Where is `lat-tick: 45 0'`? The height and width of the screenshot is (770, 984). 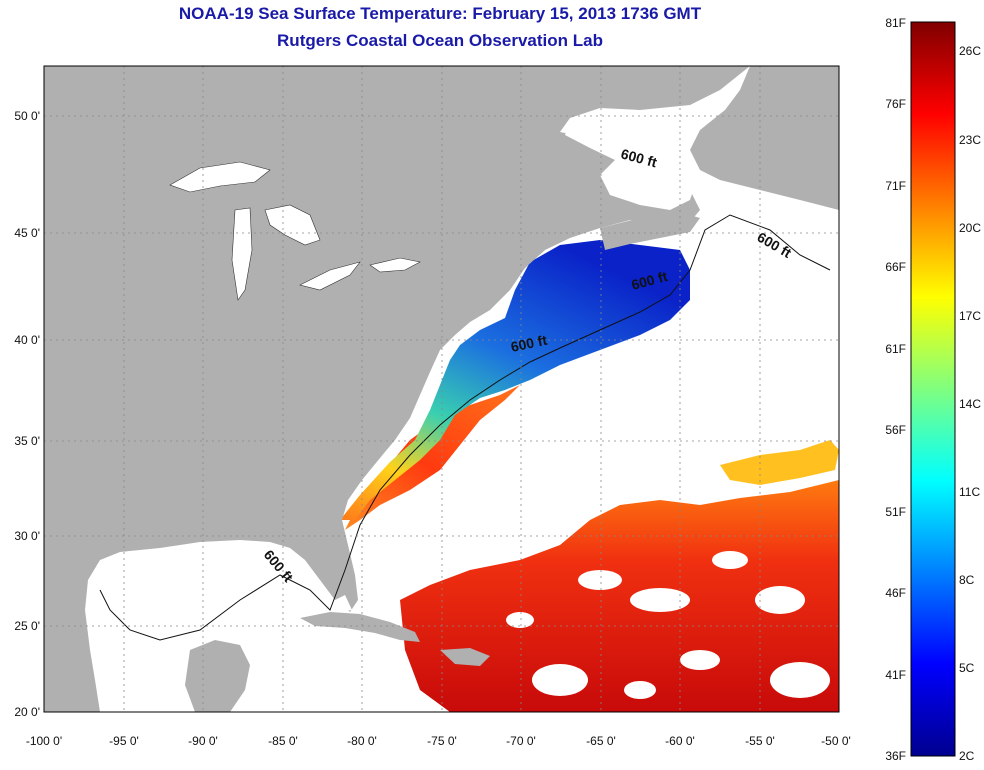 lat-tick: 45 0' is located at coordinates (27, 233).